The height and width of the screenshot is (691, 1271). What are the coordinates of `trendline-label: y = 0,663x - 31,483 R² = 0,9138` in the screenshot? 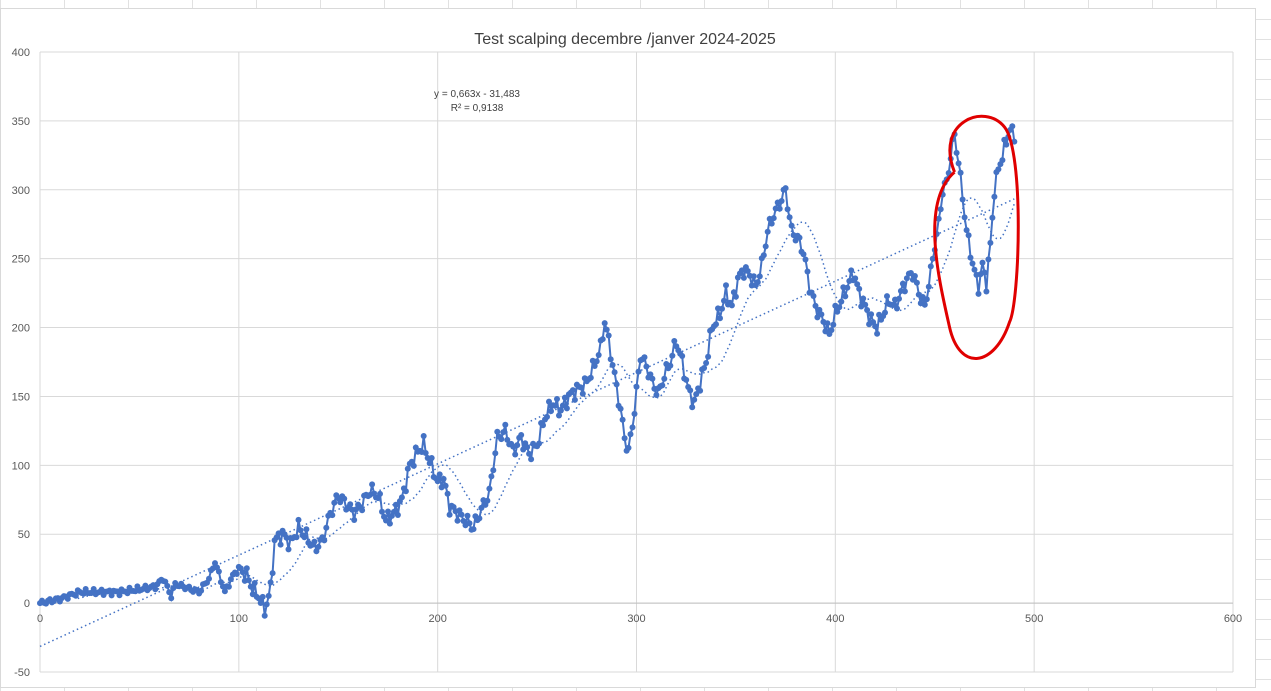 It's located at (477, 102).